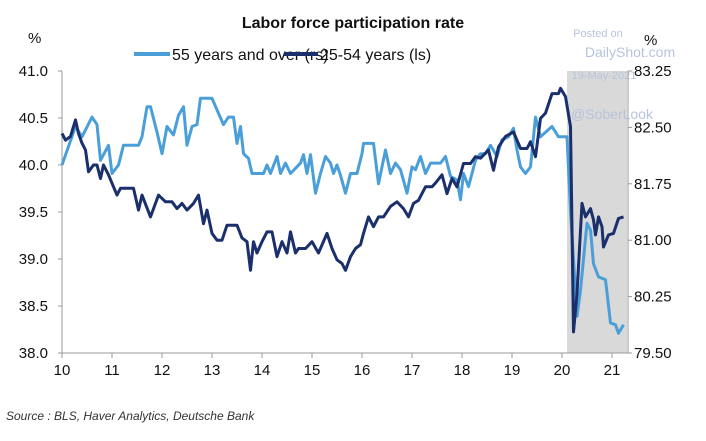 Image resolution: width=706 pixels, height=441 pixels. What do you see at coordinates (33, 118) in the screenshot?
I see `left-axis-tick-label: 40.5` at bounding box center [33, 118].